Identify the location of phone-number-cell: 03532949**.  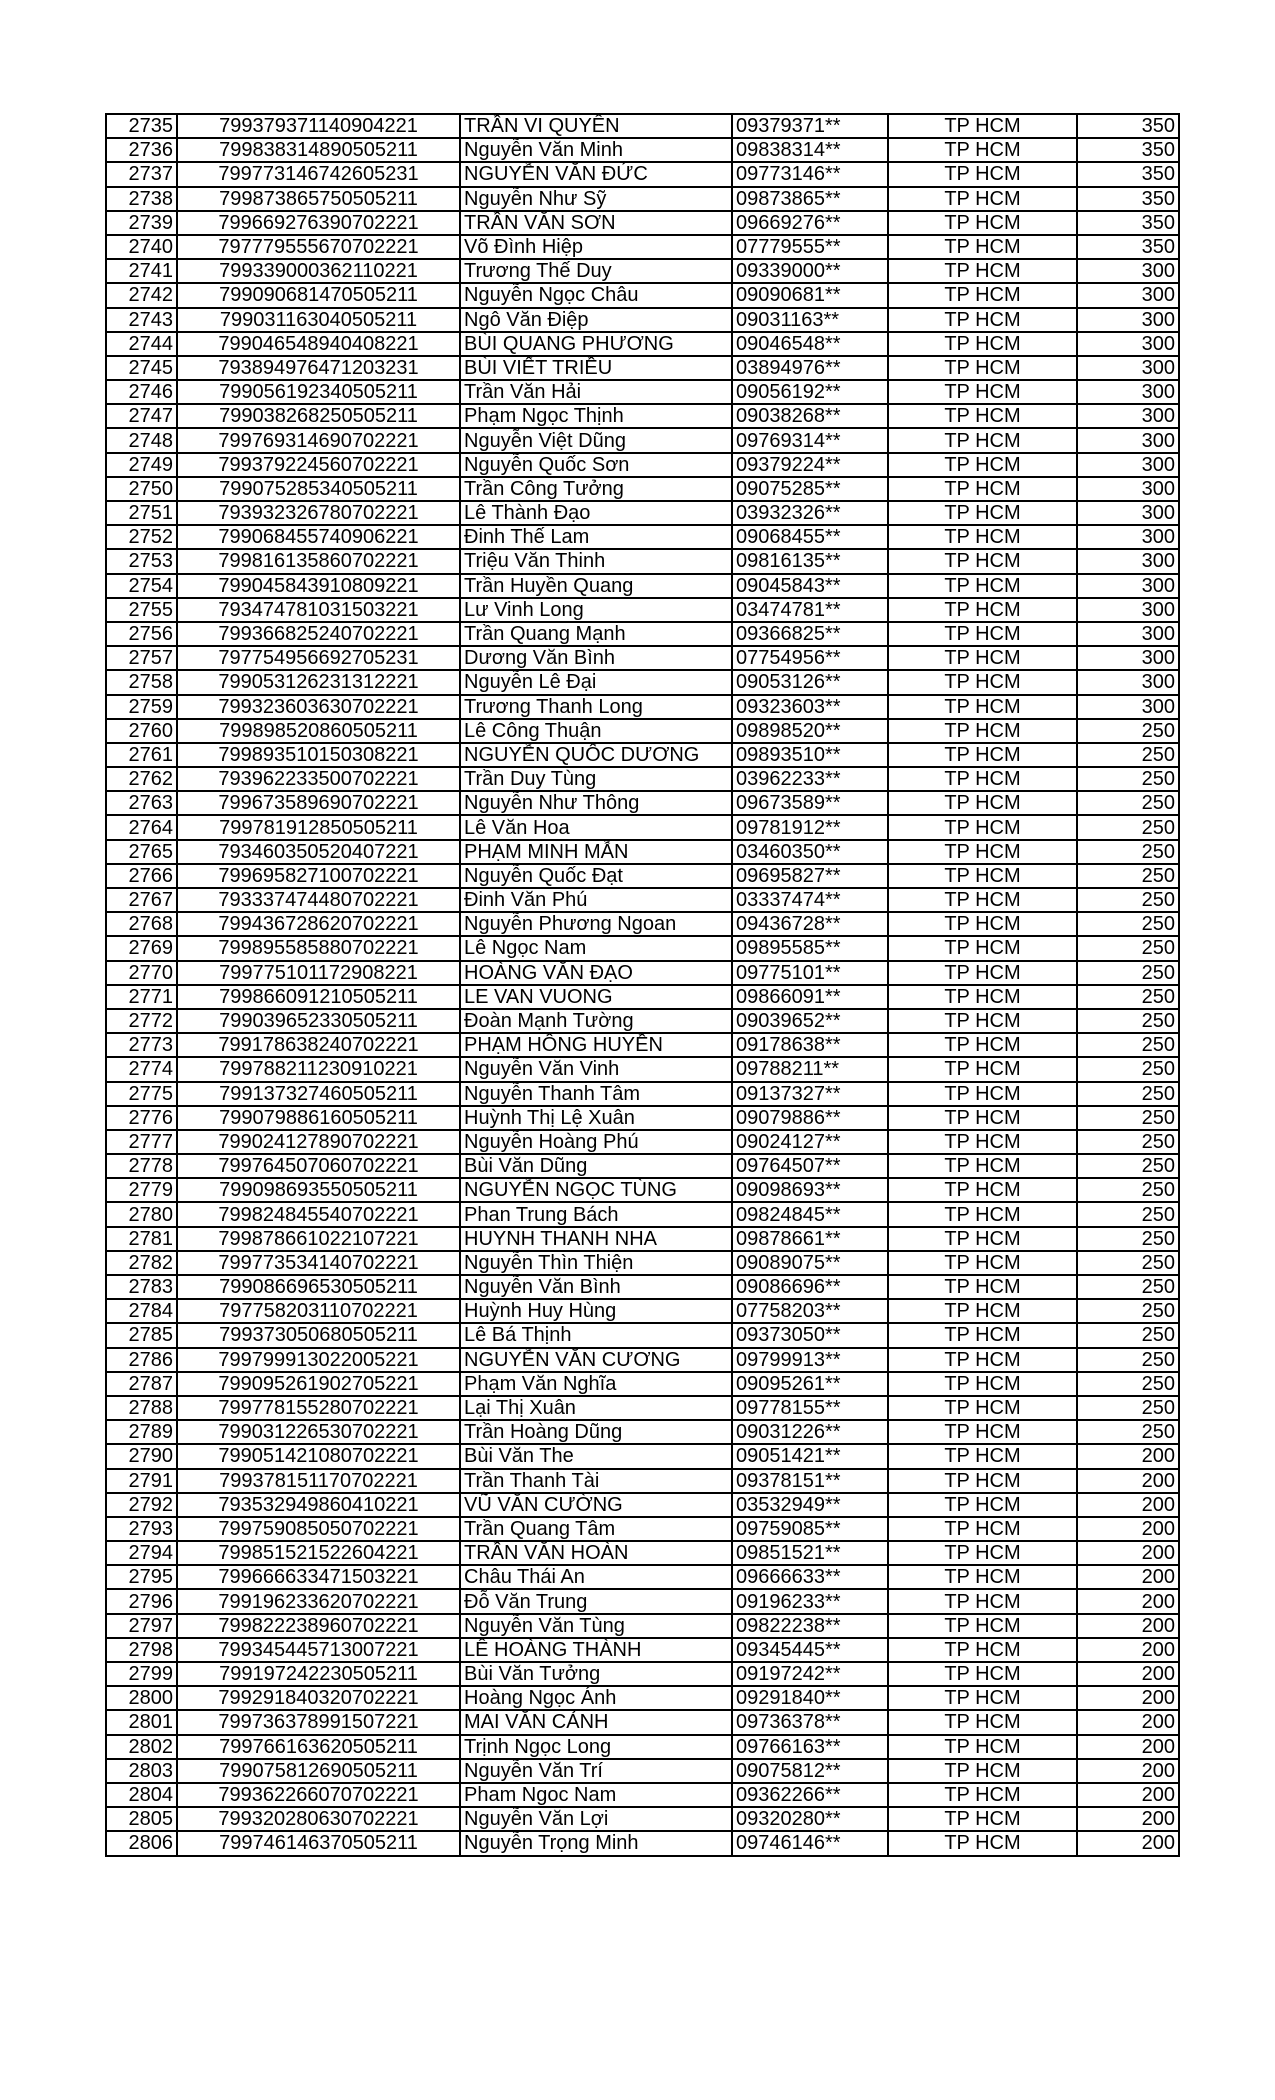
(810, 1504).